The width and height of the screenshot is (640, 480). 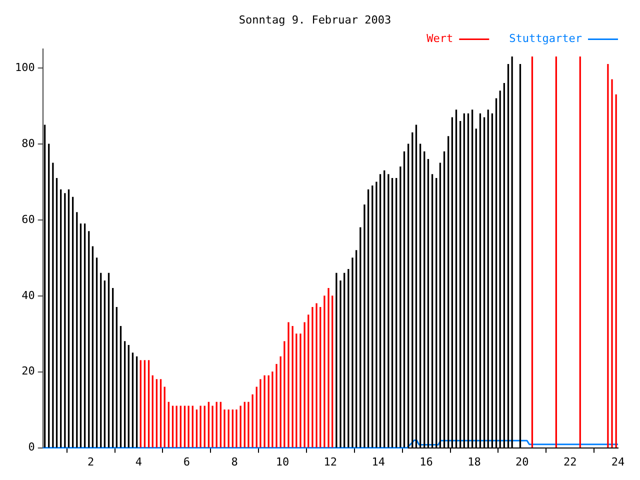 What do you see at coordinates (186, 461) in the screenshot?
I see `x-tick-label: 6` at bounding box center [186, 461].